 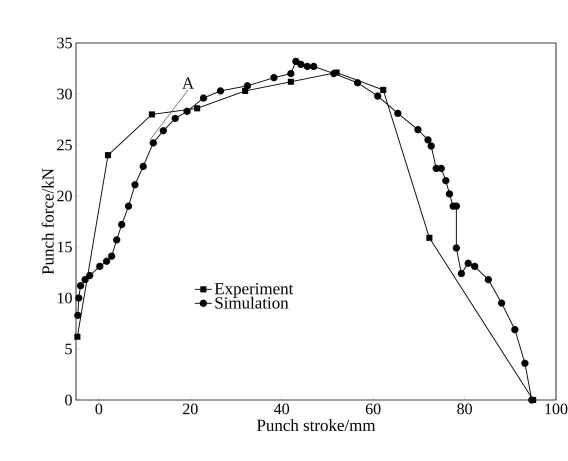 What do you see at coordinates (64, 145) in the screenshot?
I see `y-tick-label: 25` at bounding box center [64, 145].